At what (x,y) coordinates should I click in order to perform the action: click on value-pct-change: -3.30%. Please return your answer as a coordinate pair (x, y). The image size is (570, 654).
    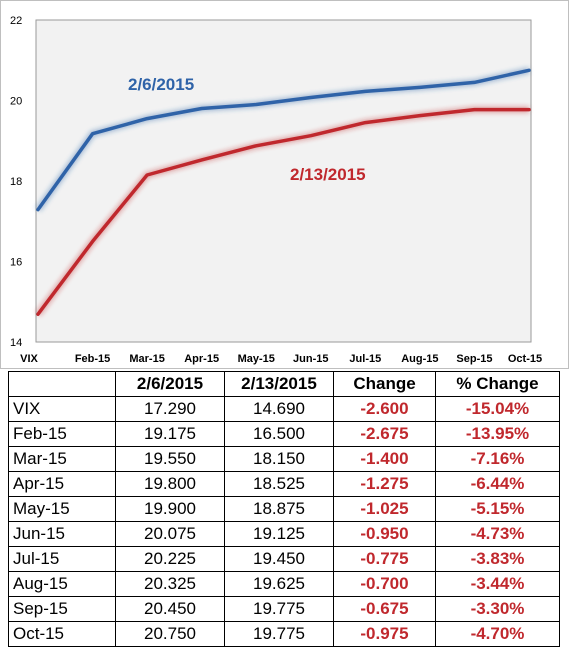
    Looking at the image, I should click on (497, 609).